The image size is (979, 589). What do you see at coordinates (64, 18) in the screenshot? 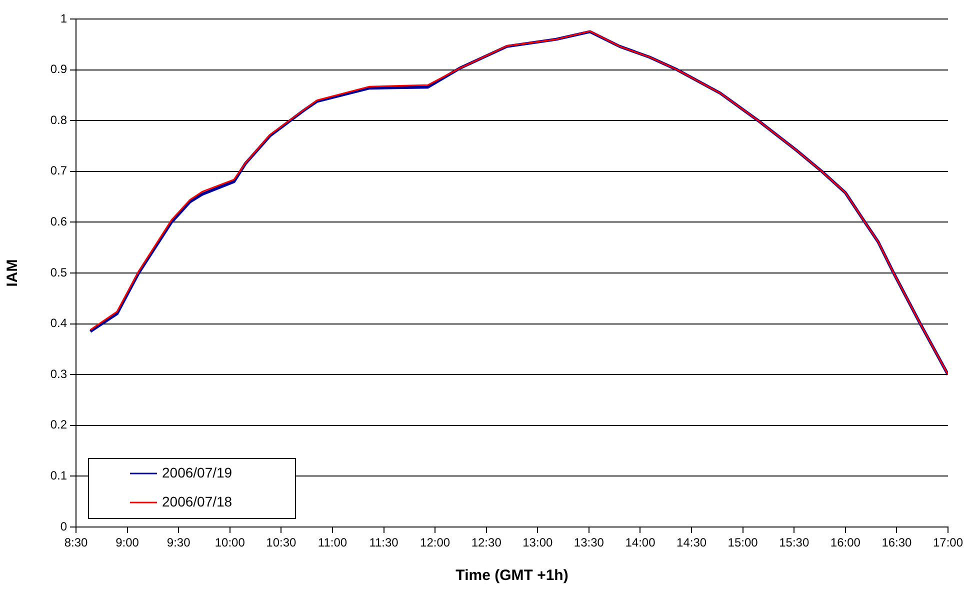
I see `y-tick-label: 1` at bounding box center [64, 18].